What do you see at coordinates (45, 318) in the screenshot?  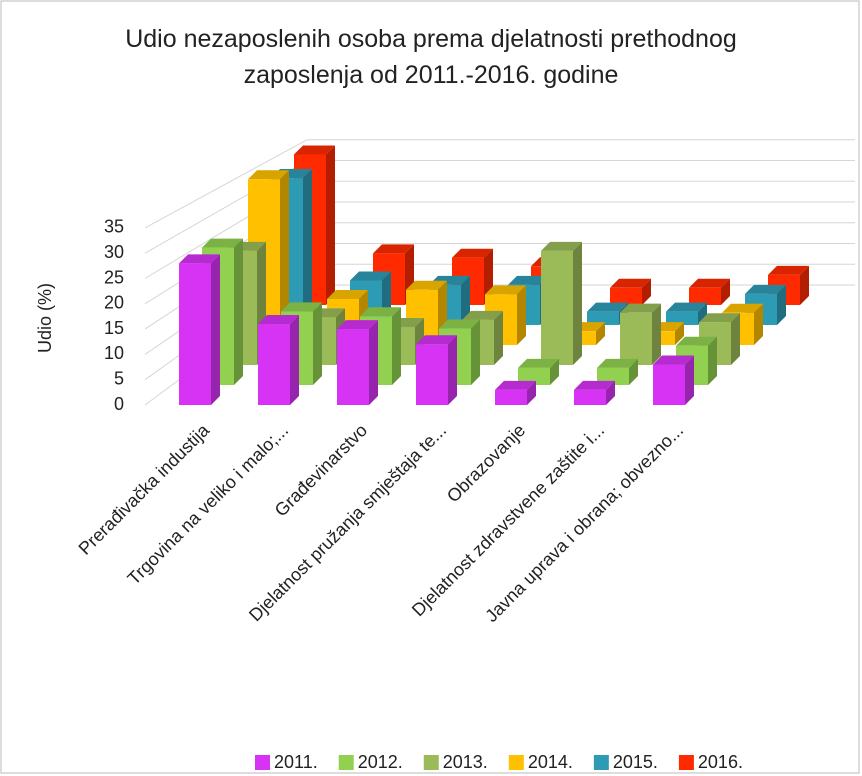 I see `y-axis-label: Udio (%)` at bounding box center [45, 318].